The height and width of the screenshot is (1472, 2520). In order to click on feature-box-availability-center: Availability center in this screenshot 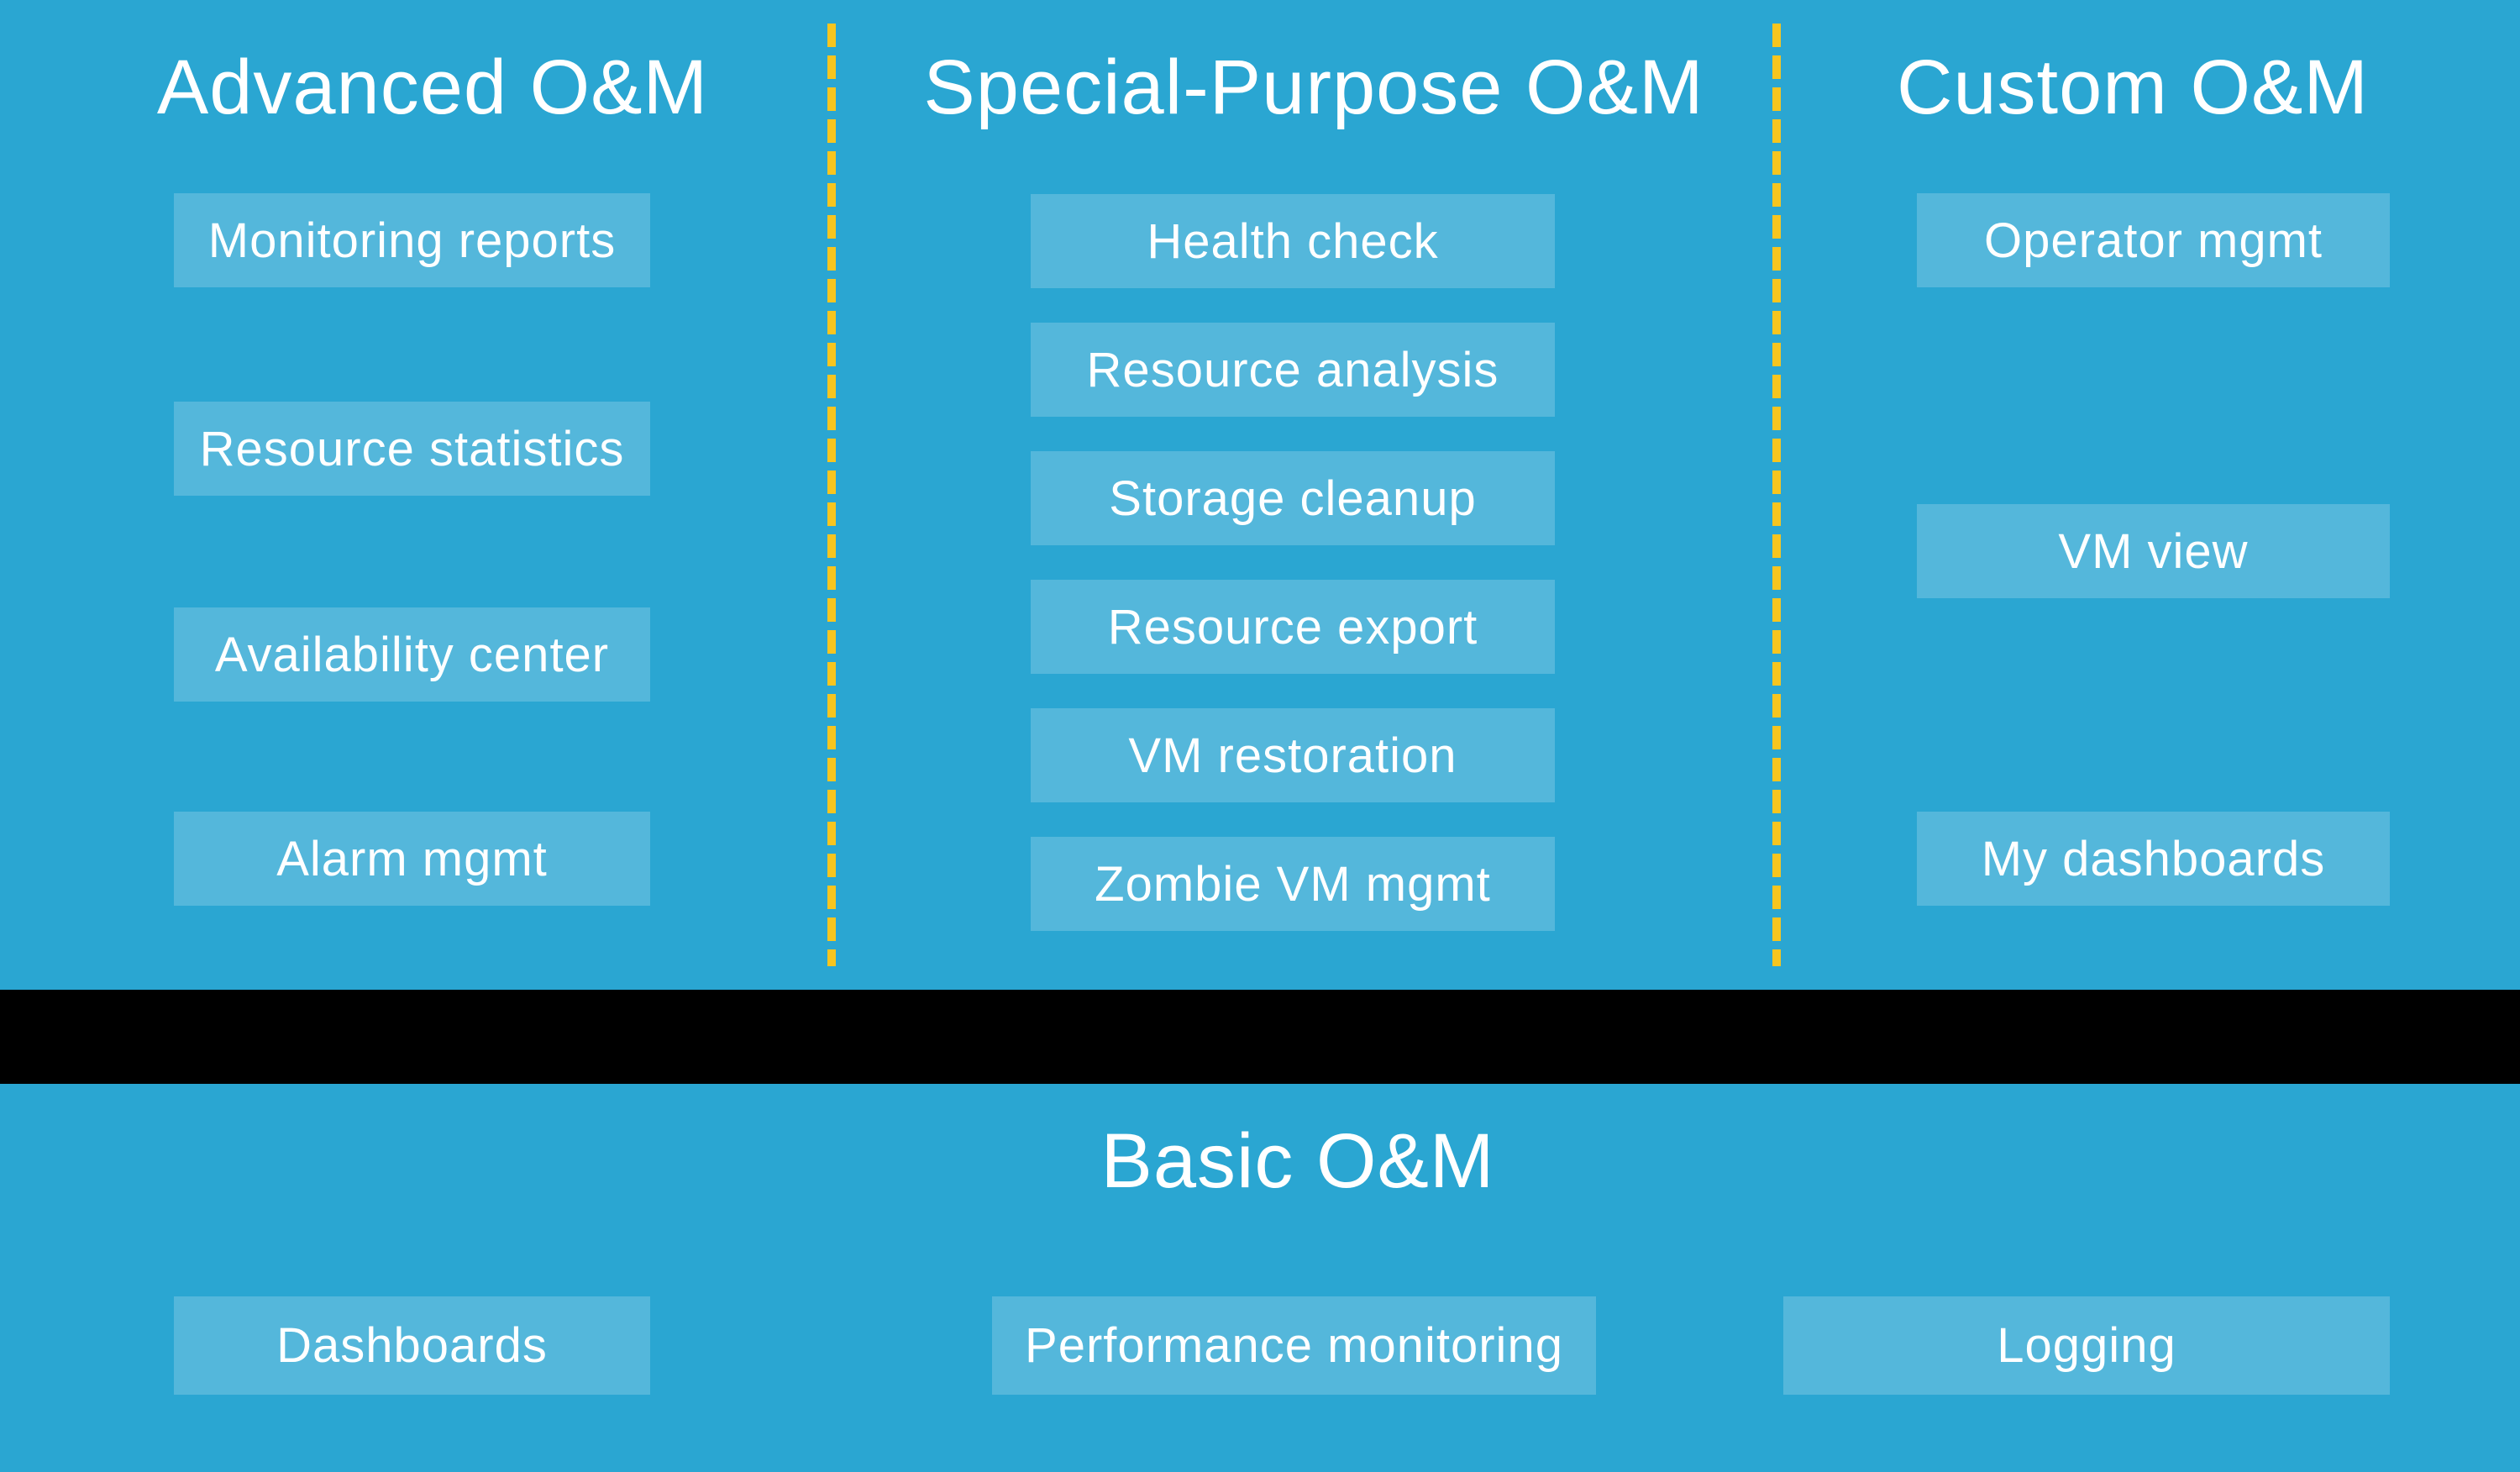, I will do `click(412, 654)`.